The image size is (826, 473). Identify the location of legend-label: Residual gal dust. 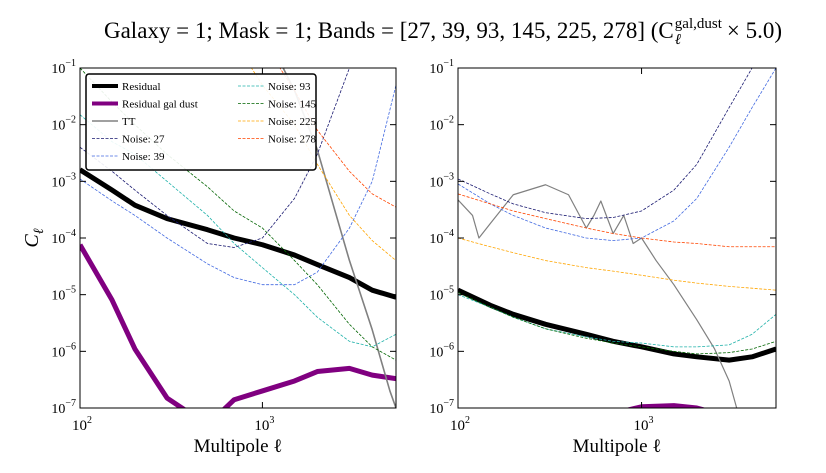
(160, 105).